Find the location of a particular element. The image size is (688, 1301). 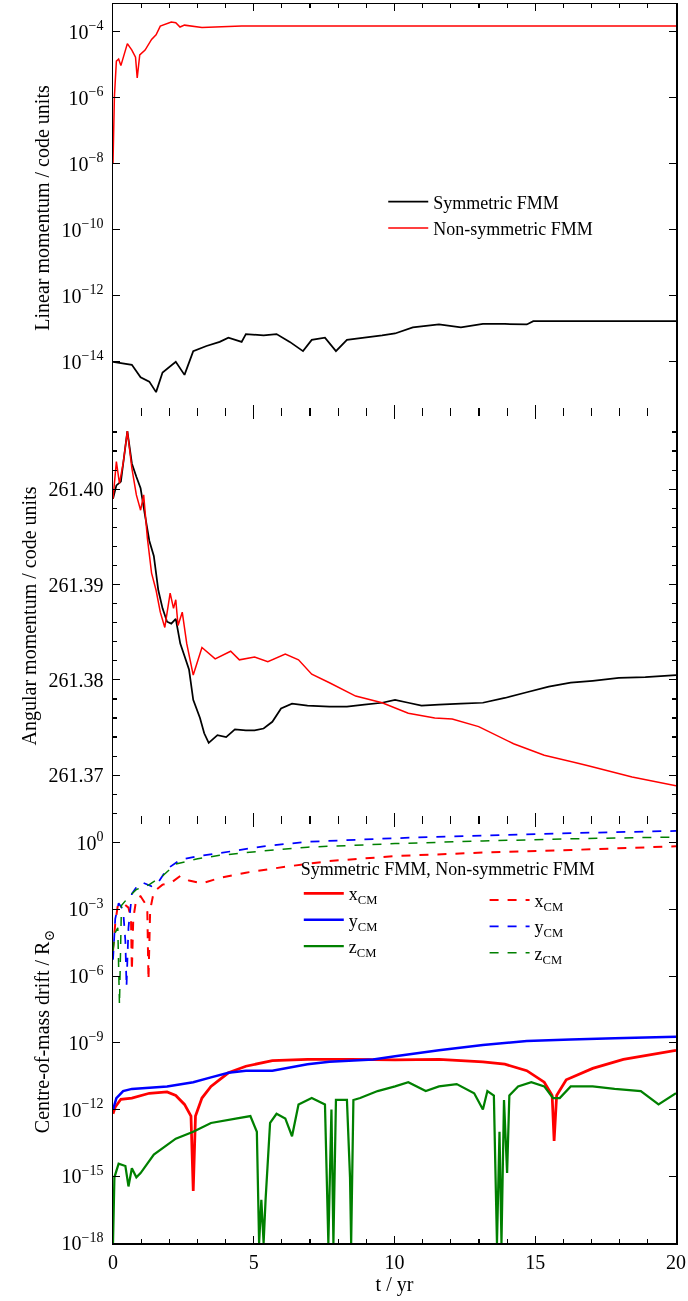

y-tick-label: 10$^{−8}$ is located at coordinates (86, 162).